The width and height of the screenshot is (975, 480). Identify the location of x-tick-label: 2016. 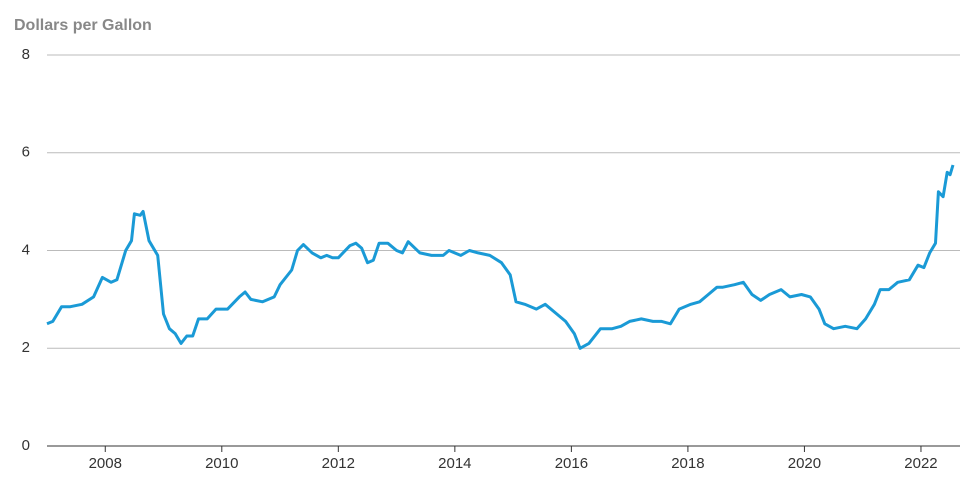
(571, 463).